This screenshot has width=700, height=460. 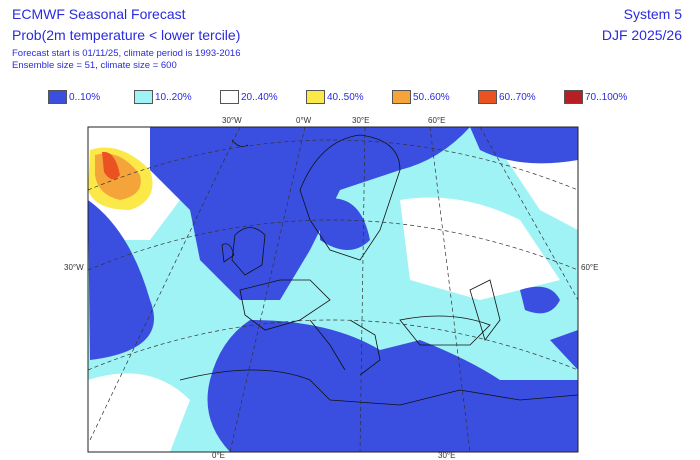 What do you see at coordinates (431, 97) in the screenshot?
I see `legend-label: 50..60%` at bounding box center [431, 97].